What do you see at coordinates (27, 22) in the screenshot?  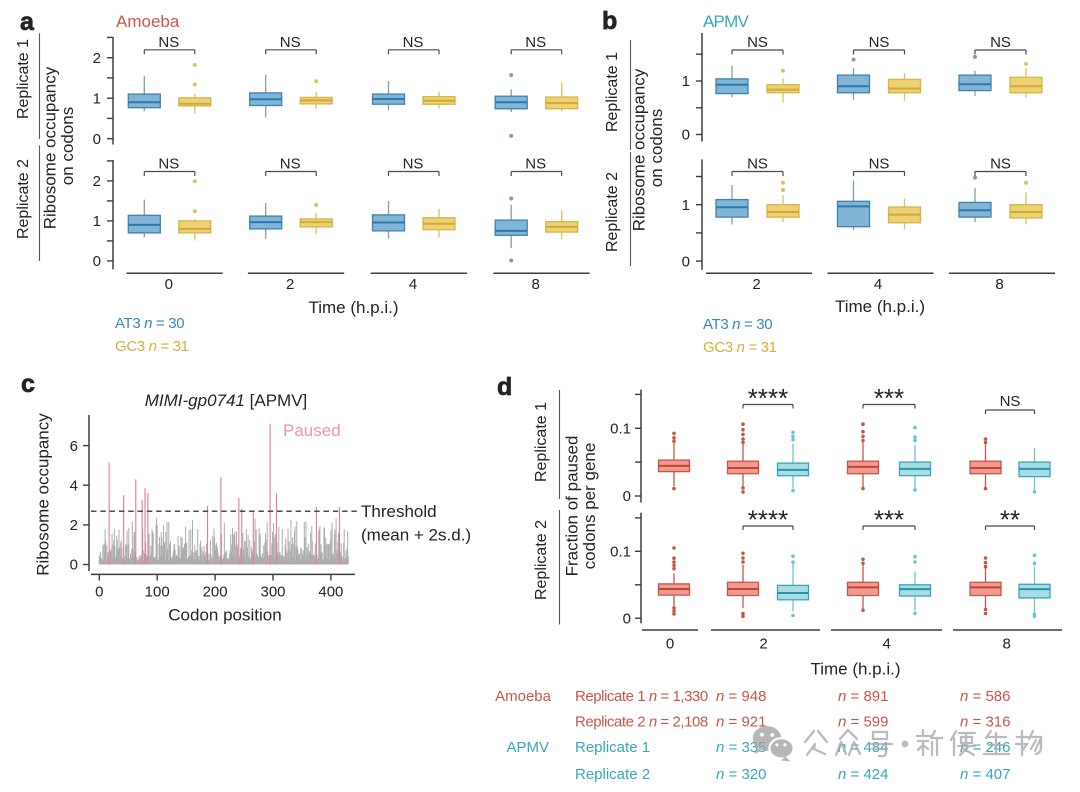 I see `svg-text: a` at bounding box center [27, 22].